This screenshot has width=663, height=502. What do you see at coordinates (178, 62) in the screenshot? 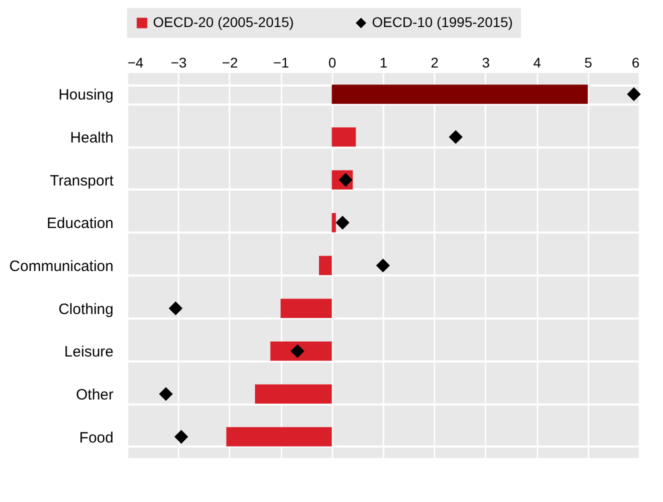
I see `x-tick-label: −3` at bounding box center [178, 62].